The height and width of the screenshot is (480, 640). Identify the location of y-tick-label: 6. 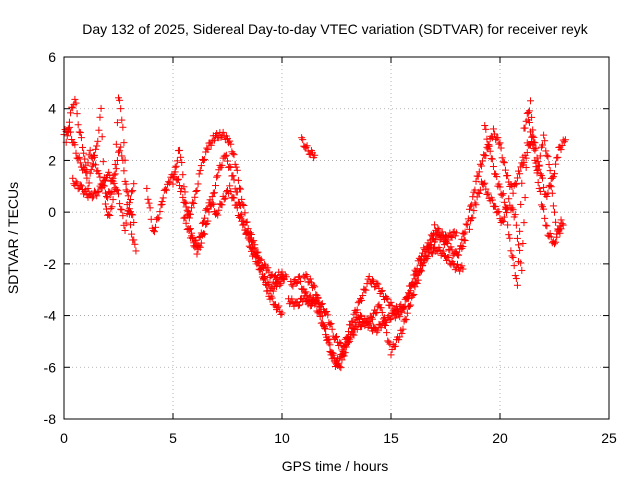
(52, 57).